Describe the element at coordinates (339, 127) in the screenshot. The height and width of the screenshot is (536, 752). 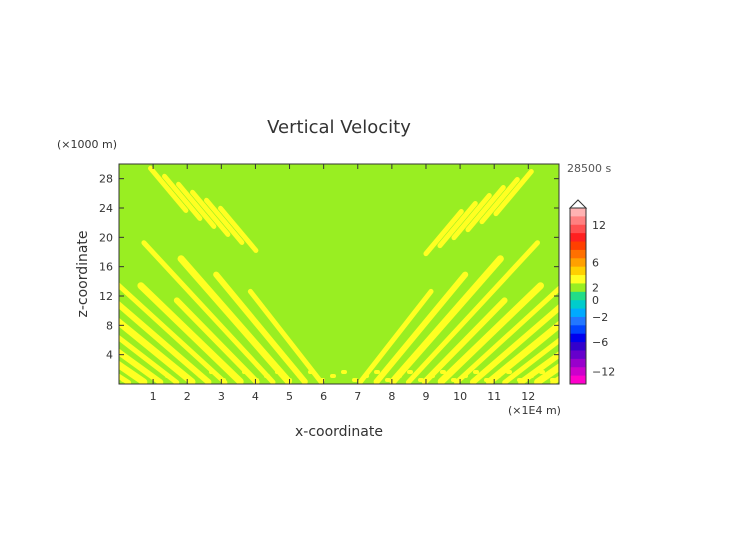
I see `chart-title: Vertical Velocity` at that location.